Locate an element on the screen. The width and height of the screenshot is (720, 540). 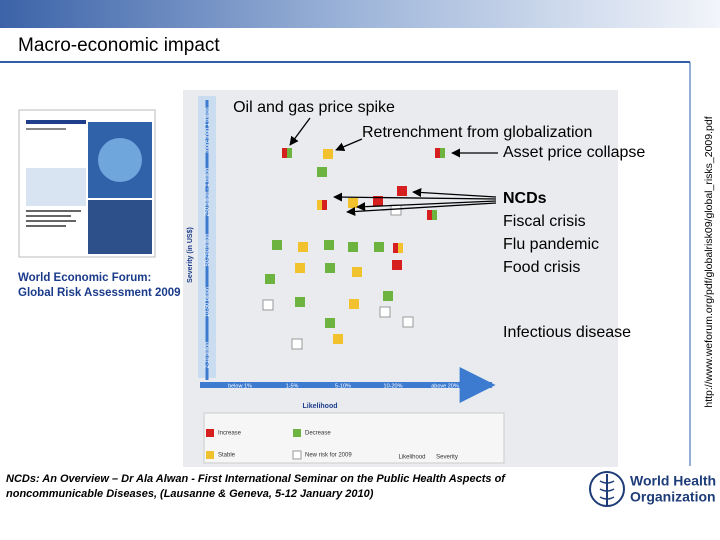
likelihood-label: Likelihood is located at coordinates (320, 406).